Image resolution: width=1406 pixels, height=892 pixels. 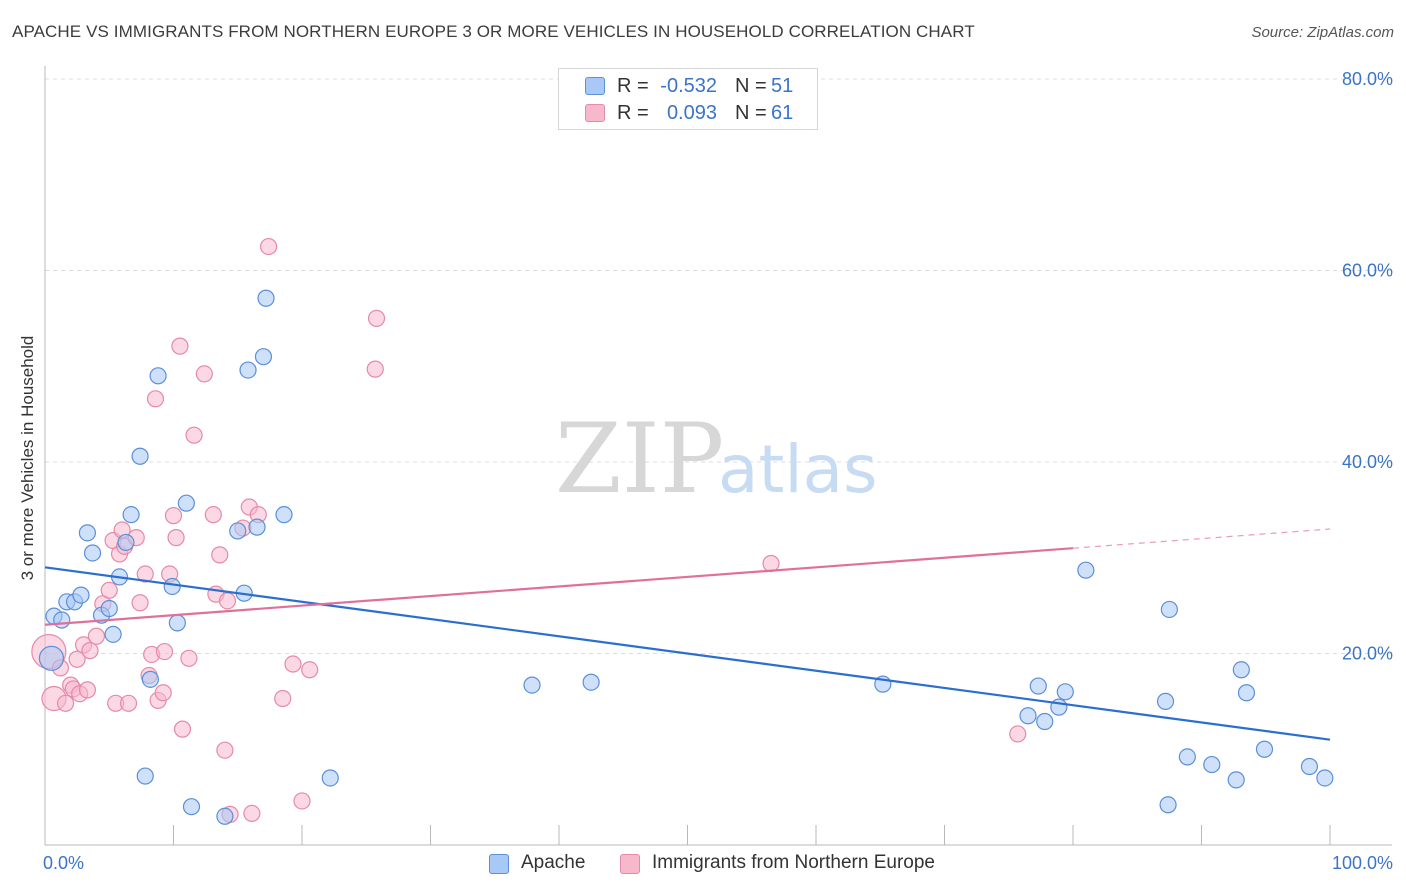 I want to click on legend-label-apache: Apache, so click(x=553, y=862).